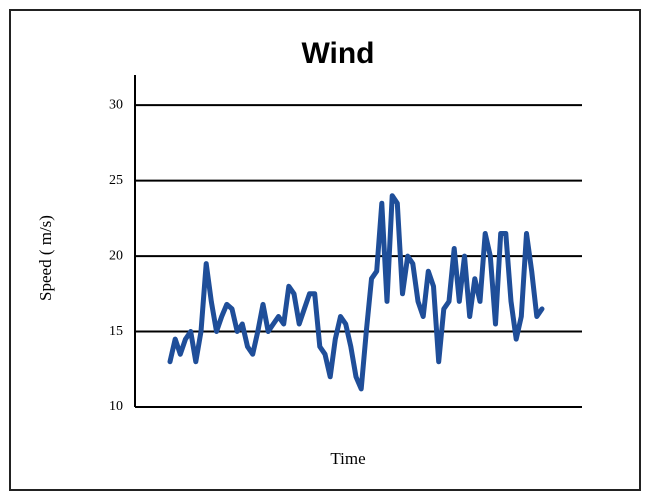 This screenshot has width=652, height=498. Describe the element at coordinates (45, 258) in the screenshot. I see `y-axis-label: Speed ( m/s)` at that location.